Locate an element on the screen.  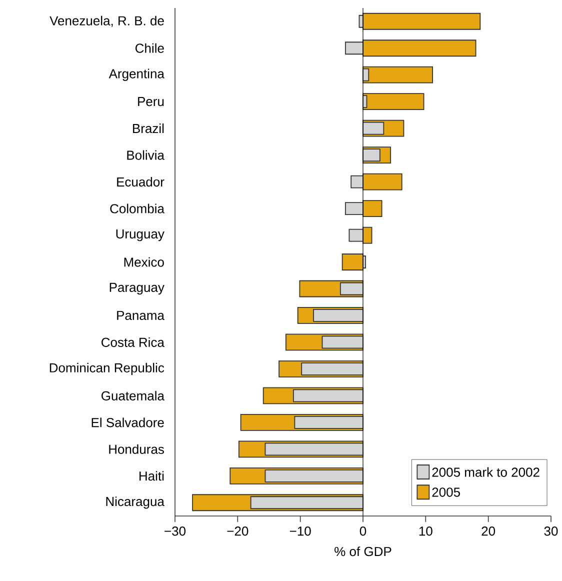
legend-label: 2005 mark to 2002 is located at coordinates (486, 472).